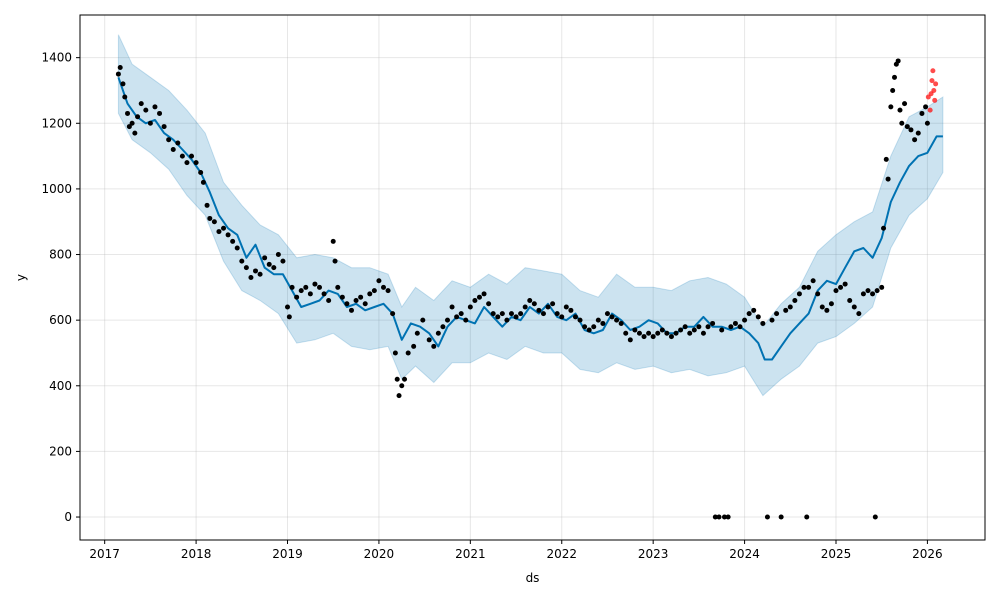 This screenshot has height=600, width=1000. What do you see at coordinates (21, 277) in the screenshot?
I see `y-axis-label: y` at bounding box center [21, 277].